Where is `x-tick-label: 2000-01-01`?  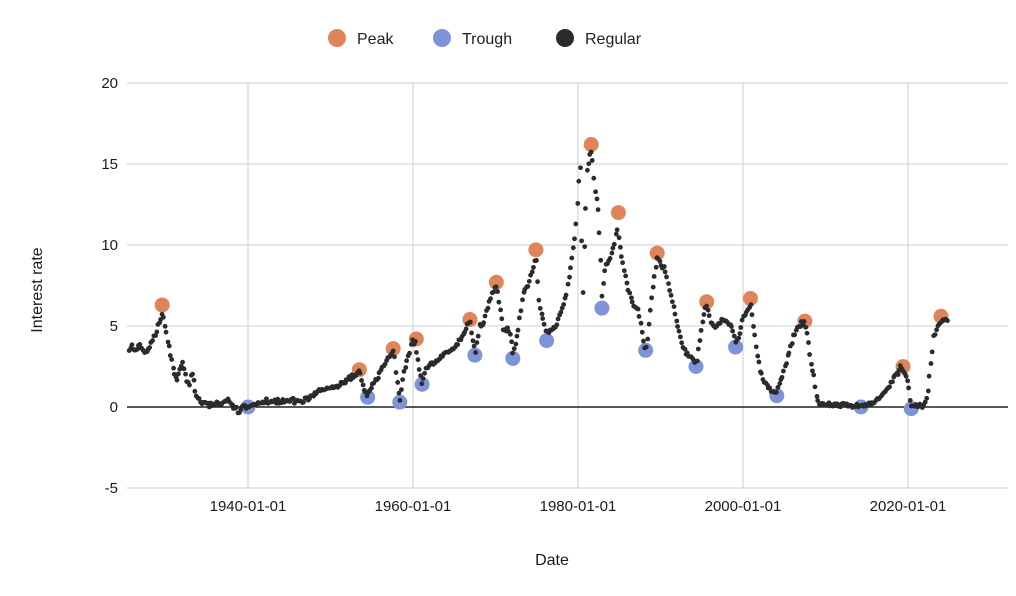 x-tick-label: 2000-01-01 is located at coordinates (743, 506).